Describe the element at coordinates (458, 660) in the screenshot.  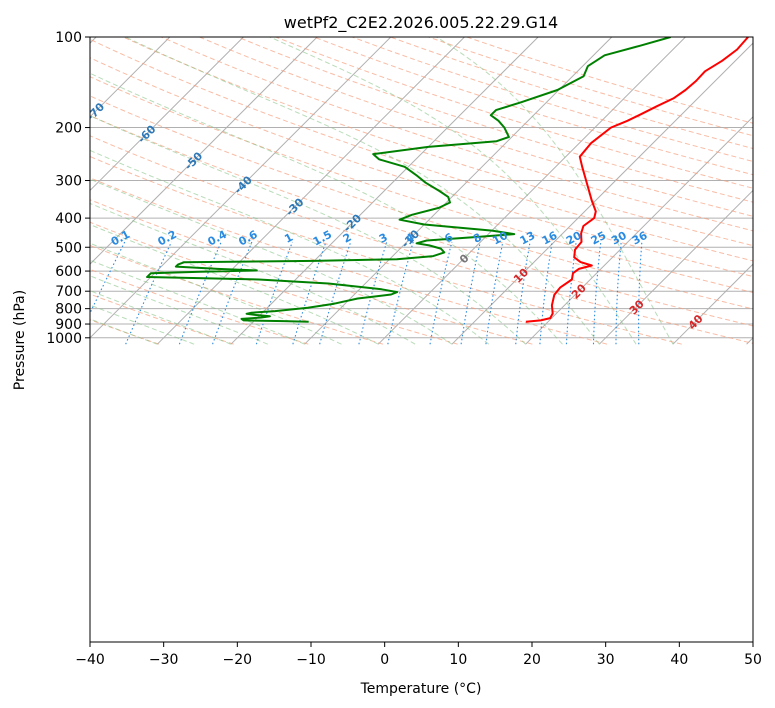
I see `x-tick-label: 10` at that location.